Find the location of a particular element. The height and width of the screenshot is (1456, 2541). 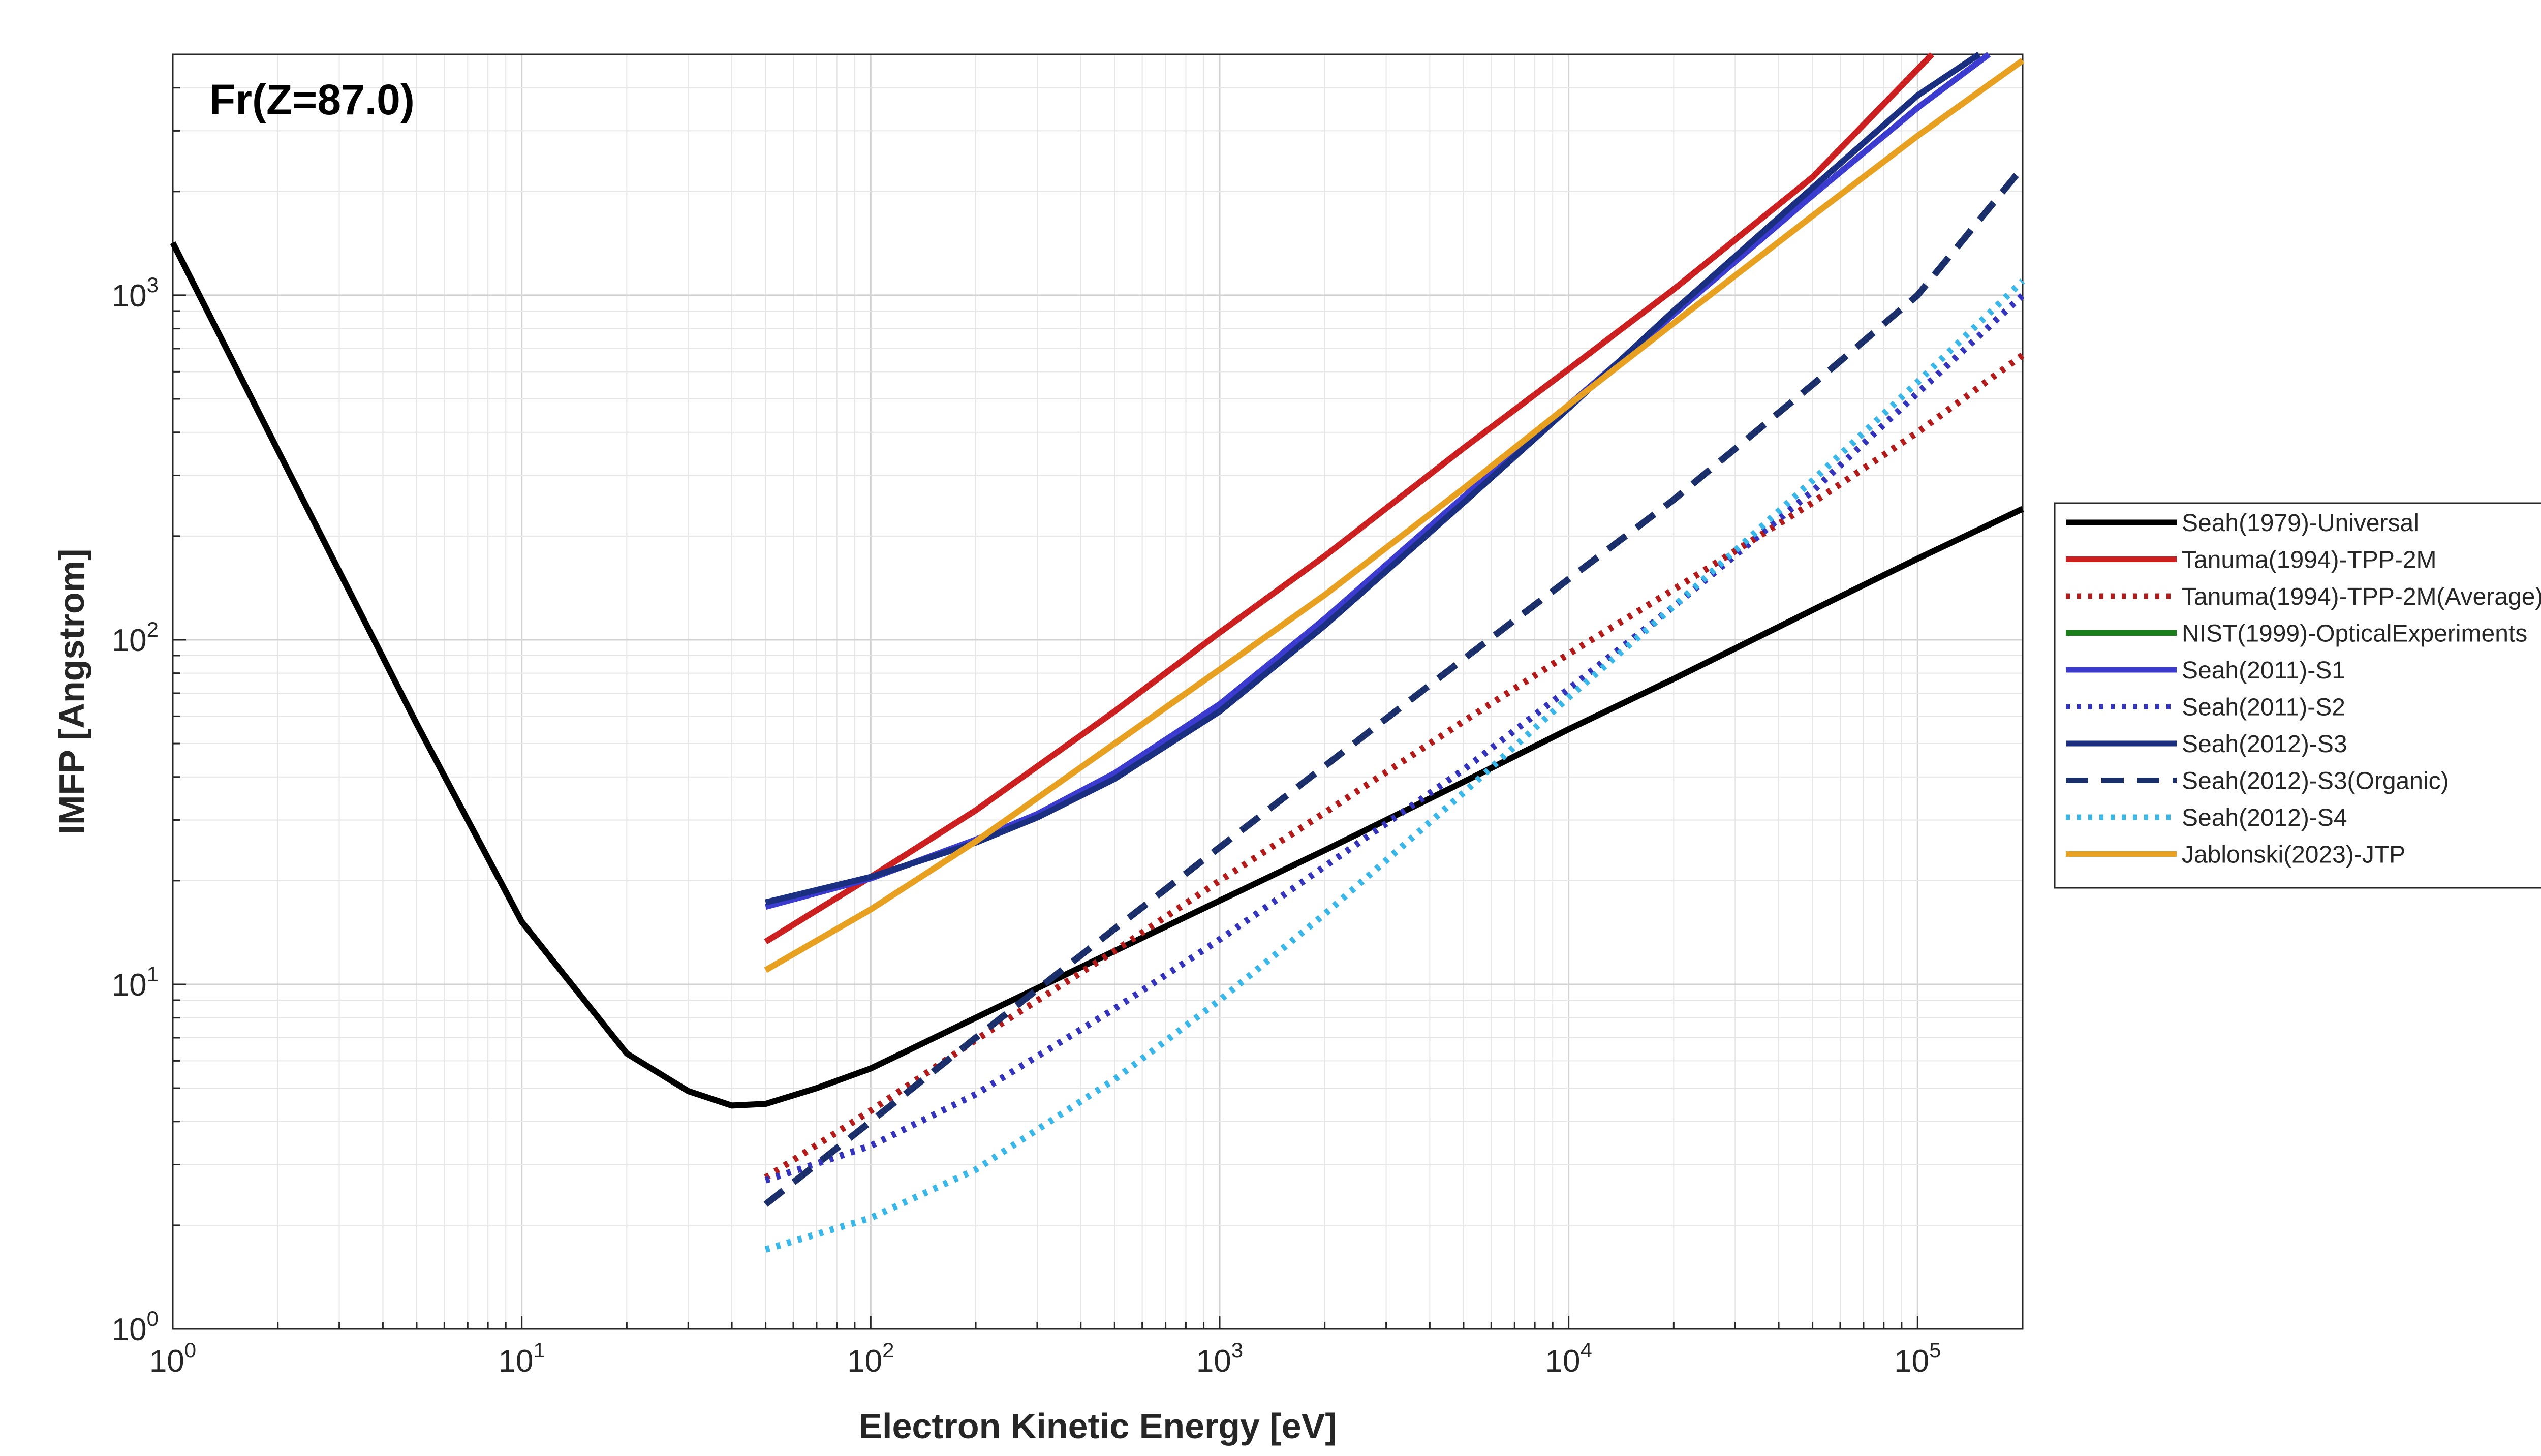

x-tick-label: 10⁰ is located at coordinates (172, 1358).